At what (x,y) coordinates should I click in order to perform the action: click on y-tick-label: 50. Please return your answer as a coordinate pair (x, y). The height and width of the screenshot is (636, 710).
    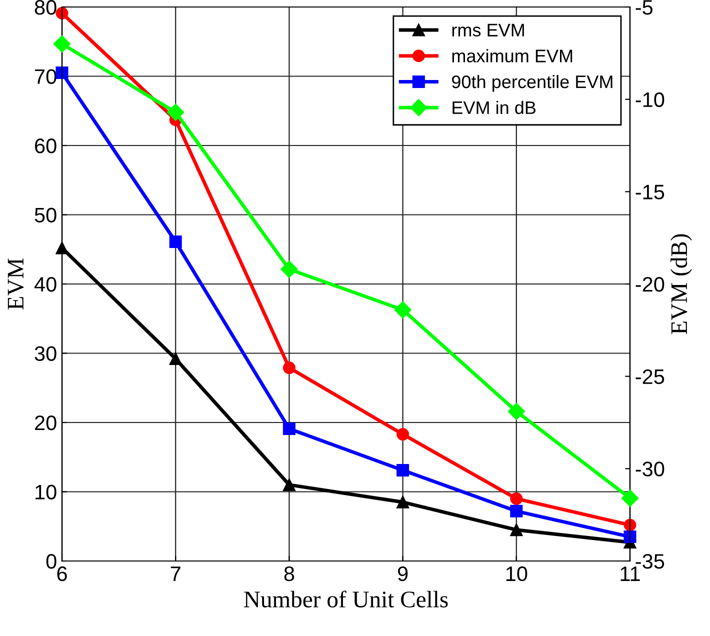
    Looking at the image, I should click on (45, 215).